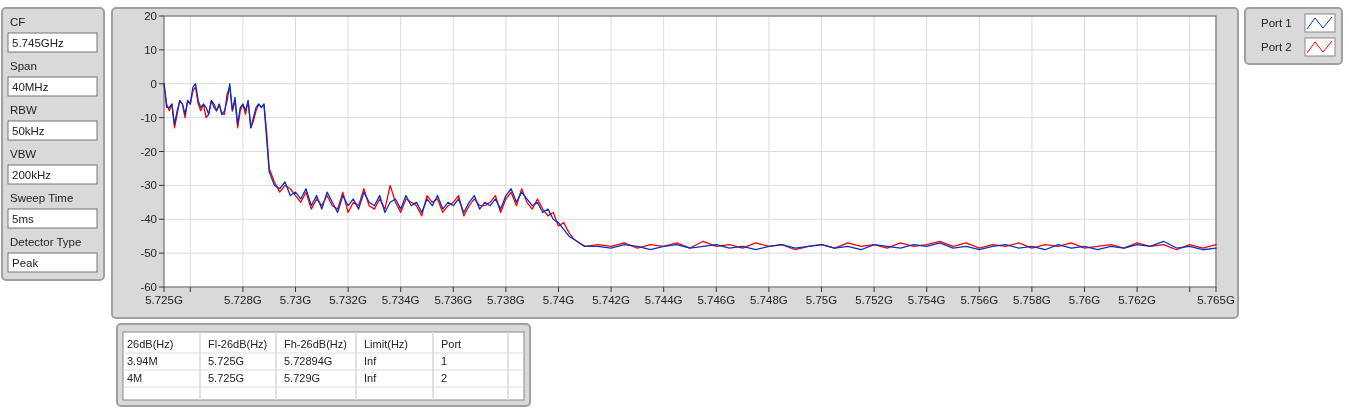 The width and height of the screenshot is (1349, 408). What do you see at coordinates (38, 43) in the screenshot?
I see `text: 5.745GHz` at bounding box center [38, 43].